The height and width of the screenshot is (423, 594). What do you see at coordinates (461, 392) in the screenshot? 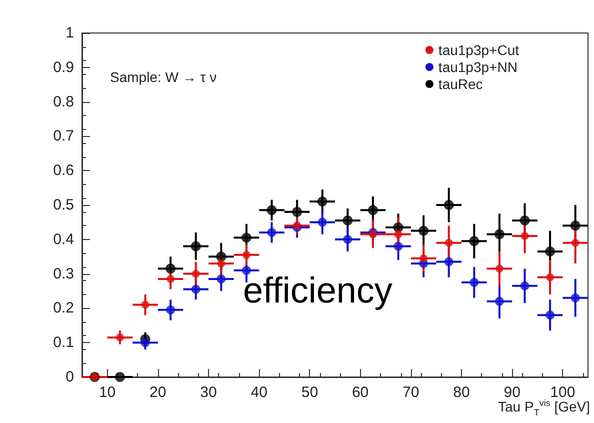
I see `x-tick-label: 80` at bounding box center [461, 392].